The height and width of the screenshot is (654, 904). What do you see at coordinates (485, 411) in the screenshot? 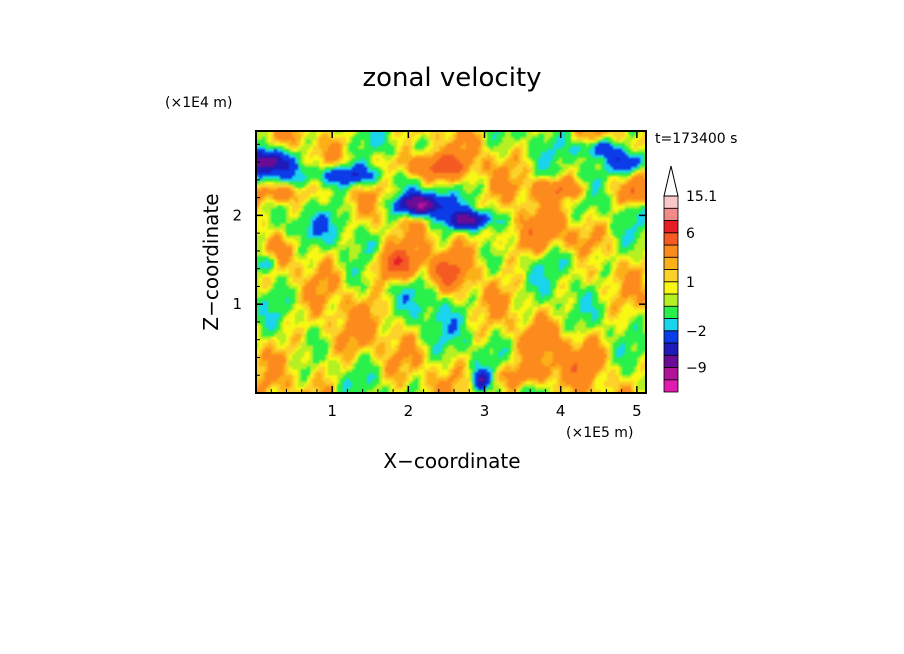
I see `x-tick-label: 3` at bounding box center [485, 411].